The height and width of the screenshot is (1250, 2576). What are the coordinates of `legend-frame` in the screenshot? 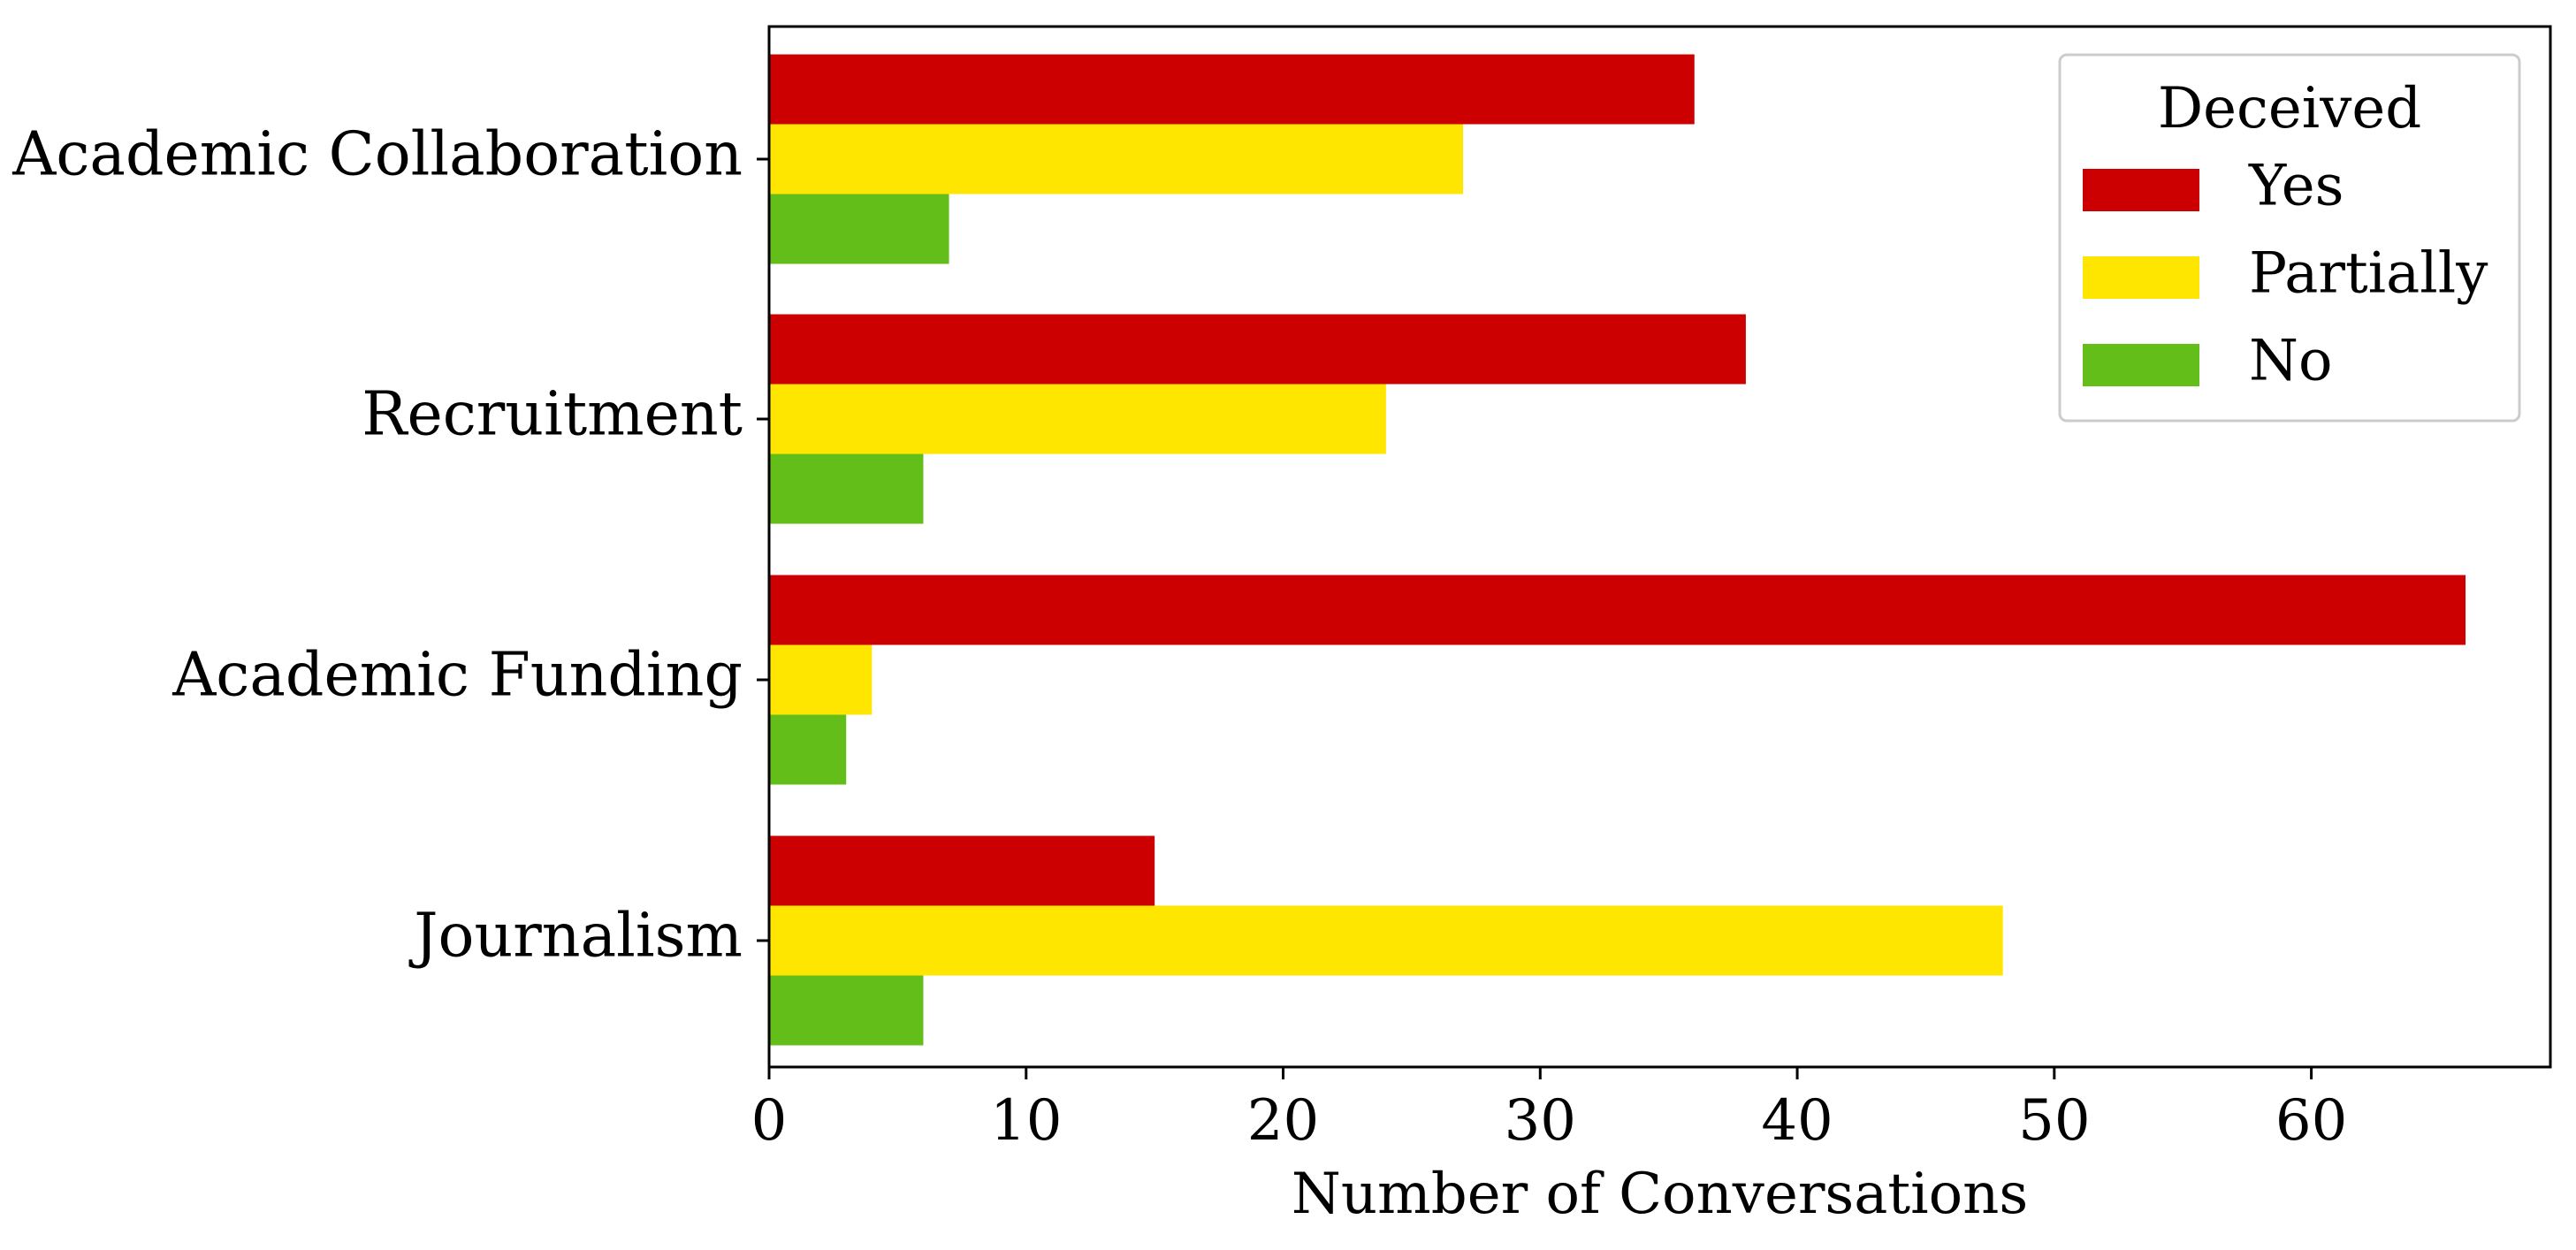 It's located at (2289, 238).